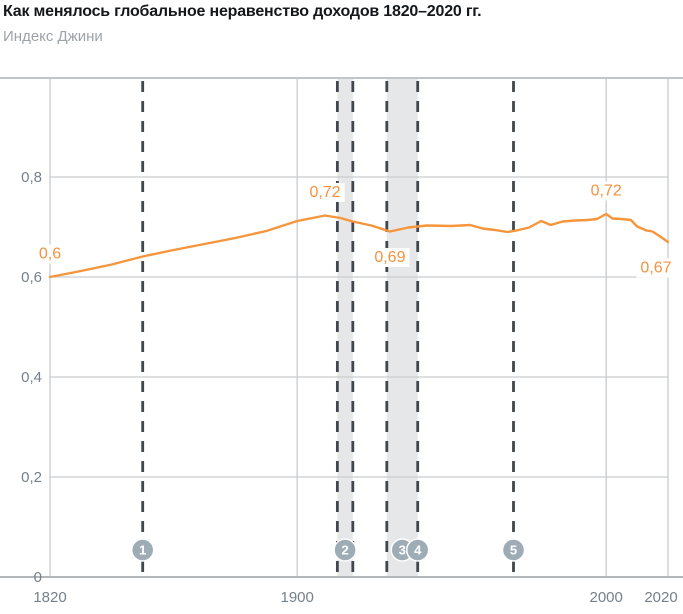 This screenshot has height=614, width=683. I want to click on y-tick-label: 0,4, so click(31, 377).